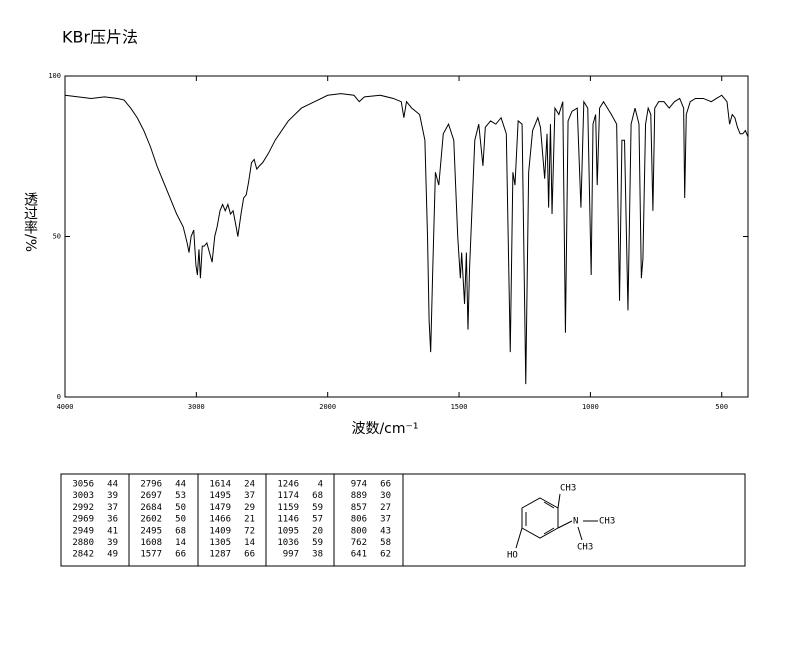 The height and width of the screenshot is (652, 794). Describe the element at coordinates (317, 531) in the screenshot. I see `peak-transmittance: 20` at that location.